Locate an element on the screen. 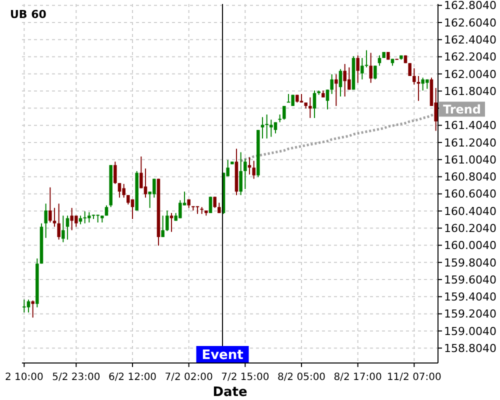  y-tick-label: 159.4040 is located at coordinates (470, 297).